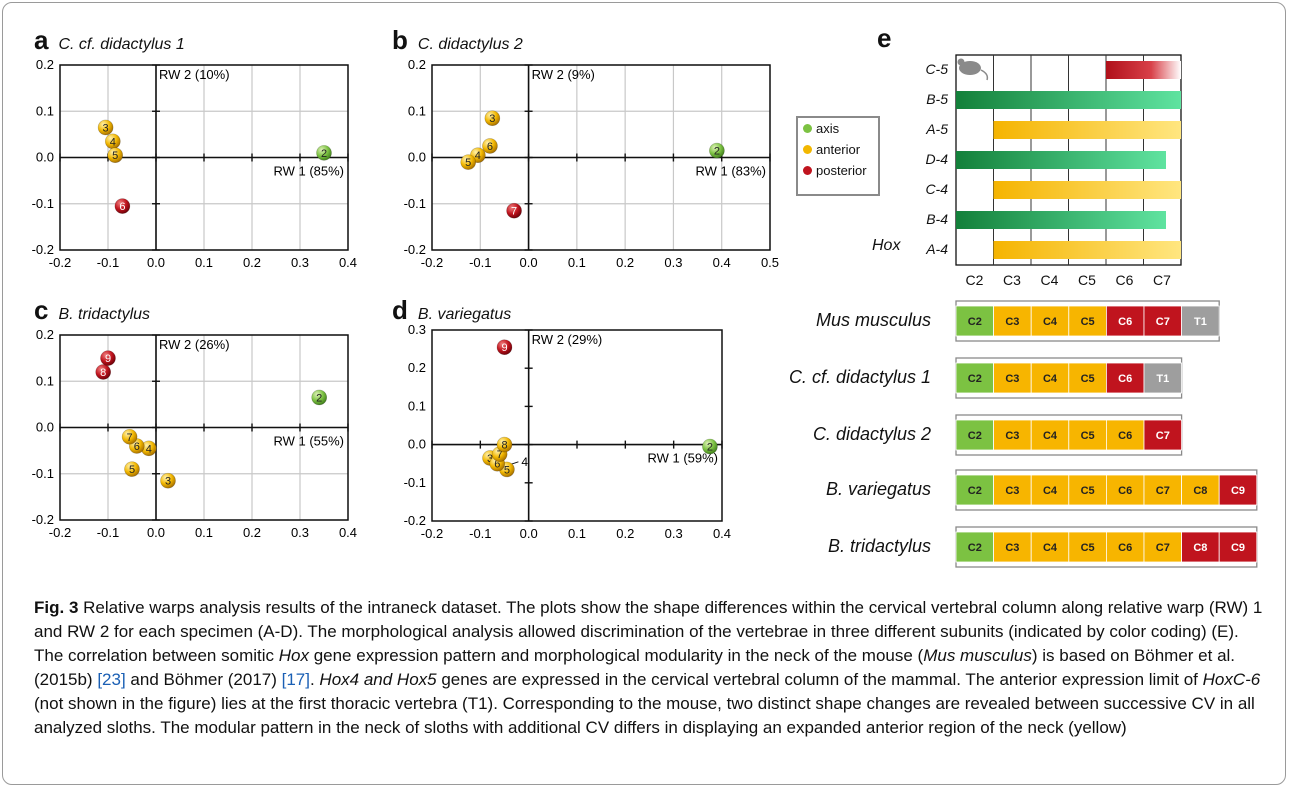 This screenshot has width=1292, height=791. Describe the element at coordinates (1162, 280) in the screenshot. I see `hox-column-label: C7` at that location.